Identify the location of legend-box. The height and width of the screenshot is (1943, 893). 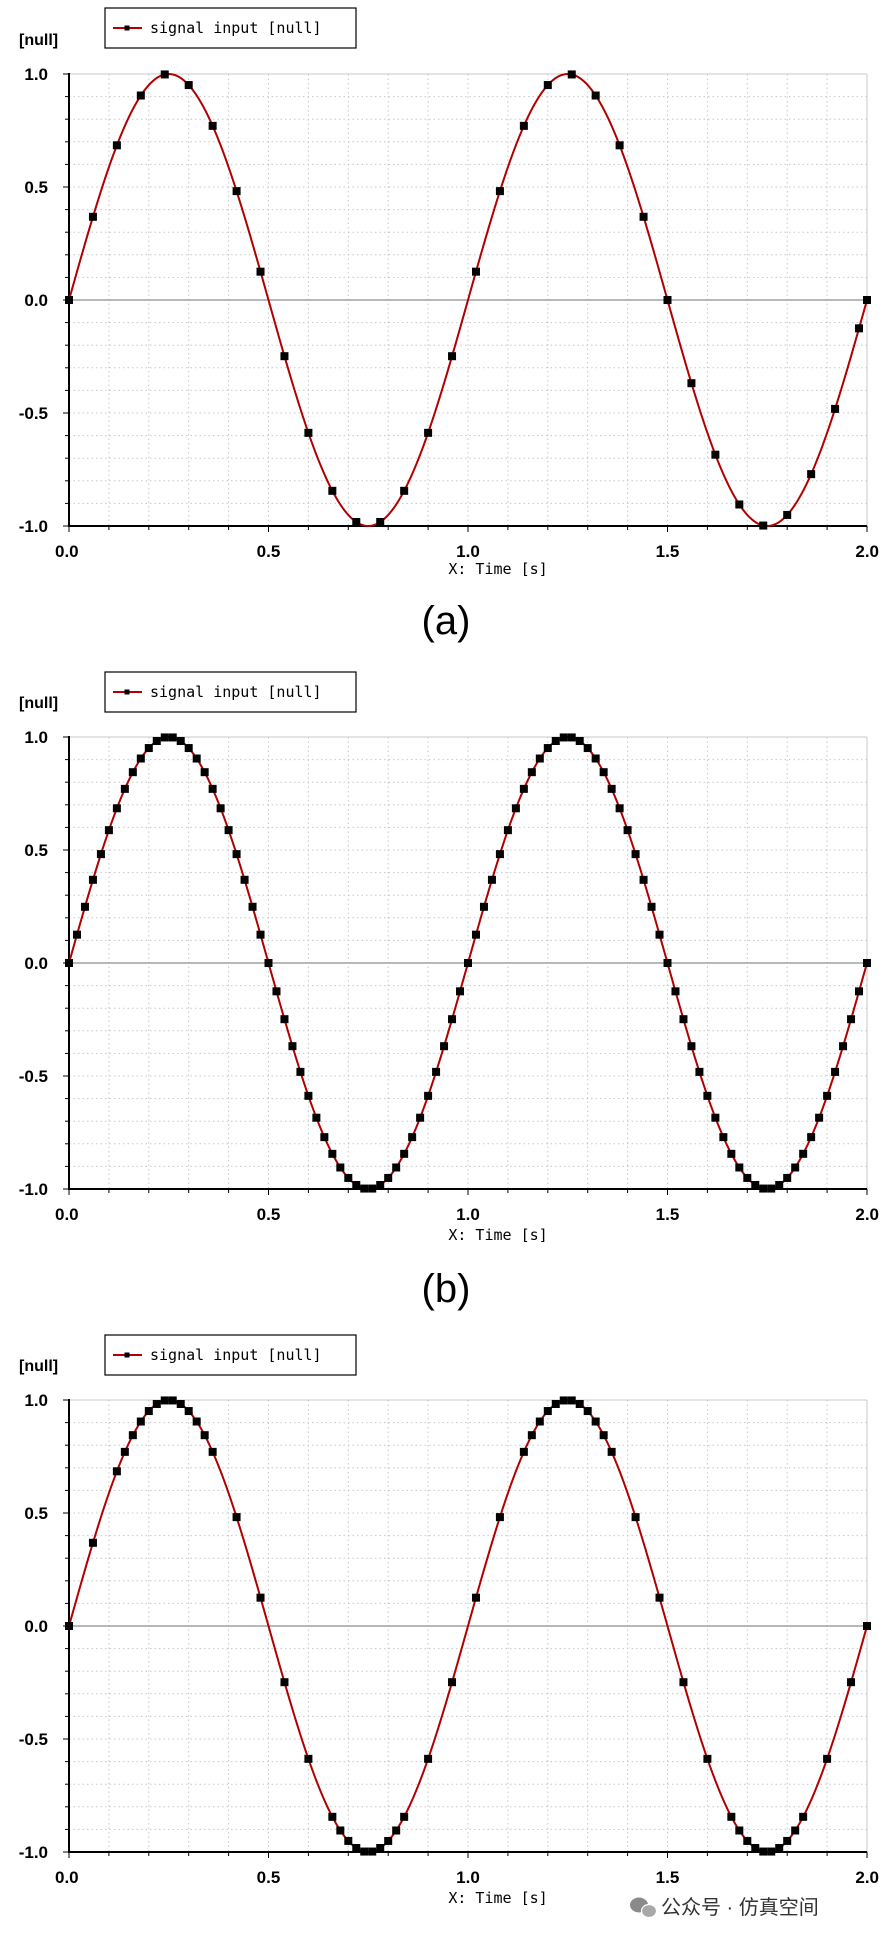
(230, 692).